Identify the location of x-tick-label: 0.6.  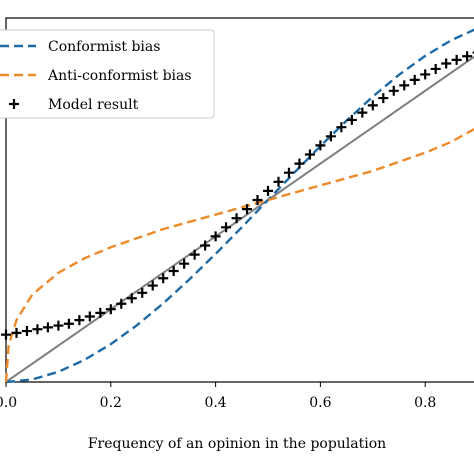
(320, 403).